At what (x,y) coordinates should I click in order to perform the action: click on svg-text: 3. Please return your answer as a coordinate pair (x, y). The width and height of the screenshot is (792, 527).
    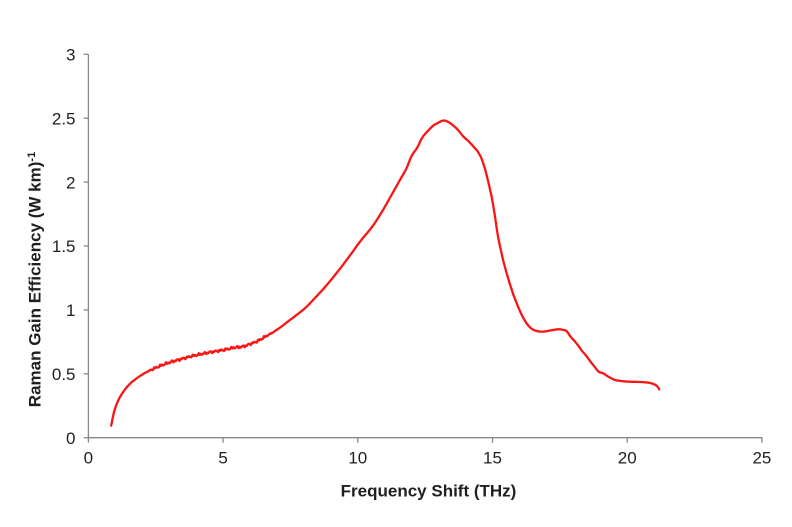
    Looking at the image, I should click on (70, 55).